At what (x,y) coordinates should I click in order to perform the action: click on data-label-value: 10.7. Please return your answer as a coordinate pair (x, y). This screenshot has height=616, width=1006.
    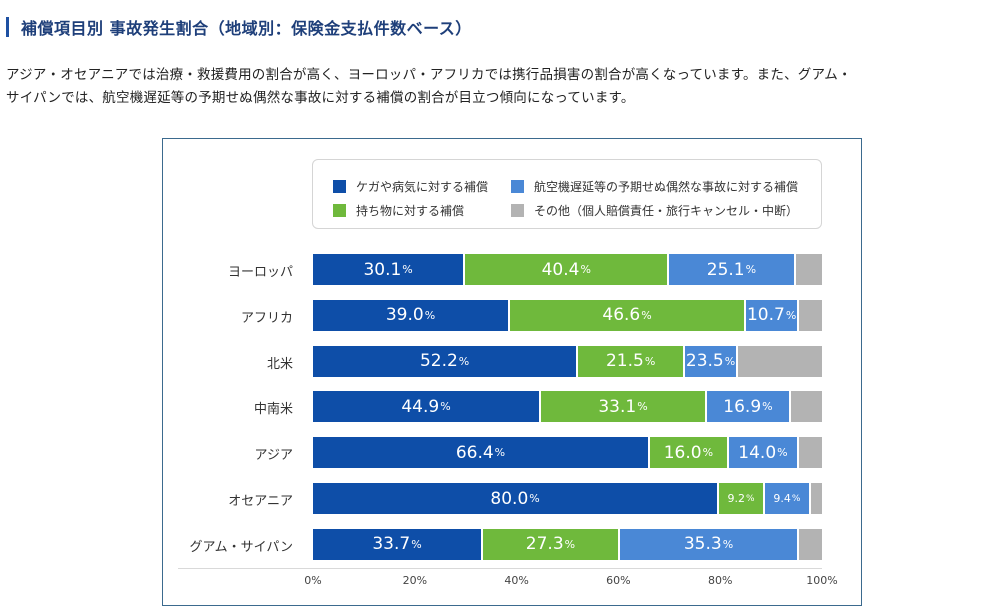
    Looking at the image, I should click on (765, 315).